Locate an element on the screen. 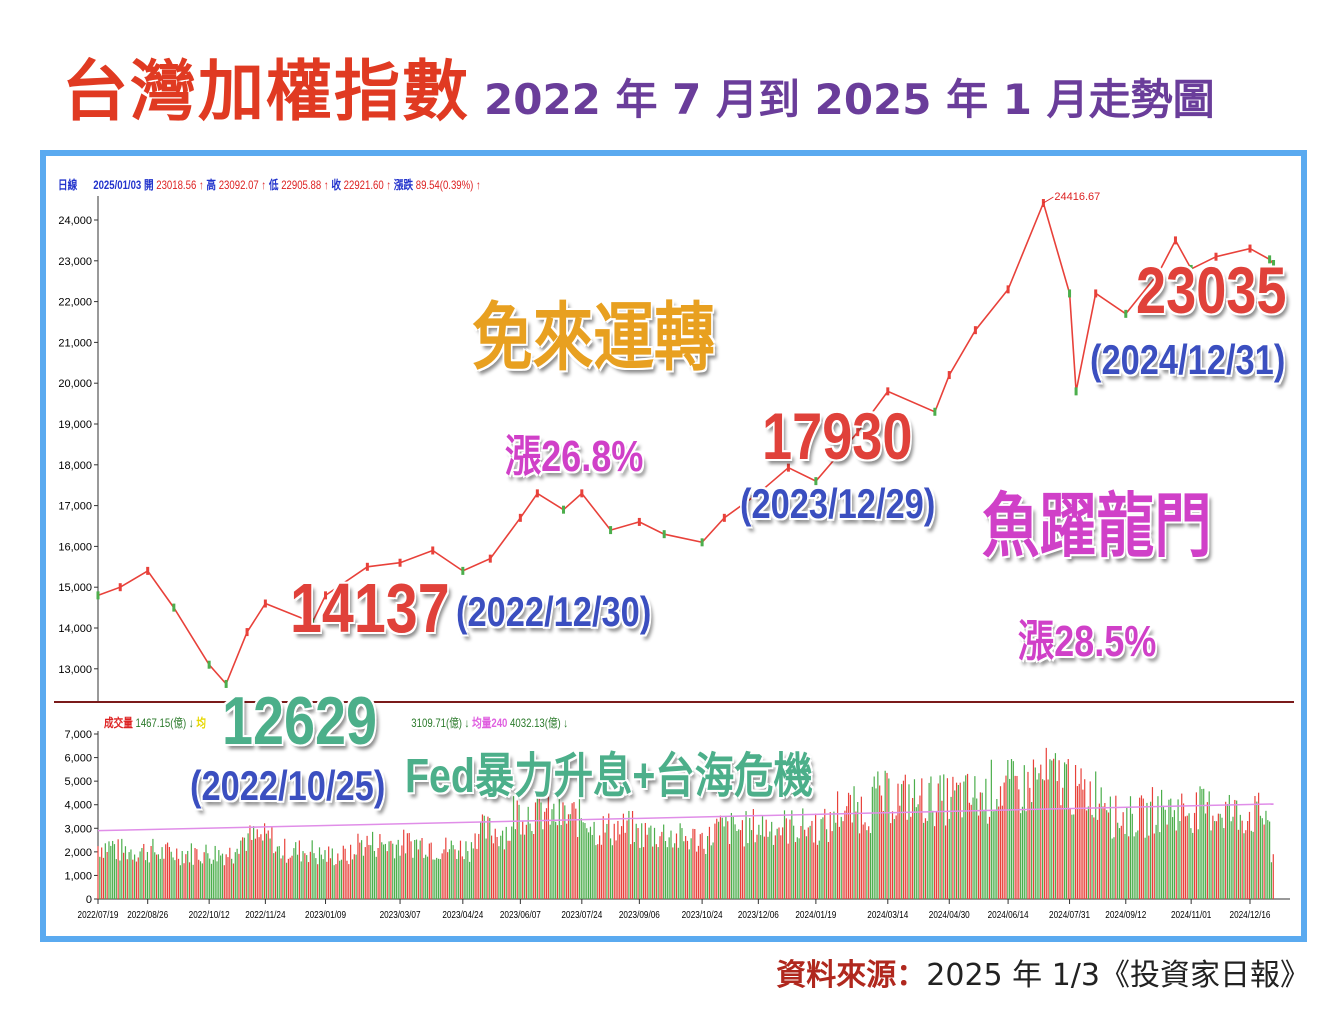  price-tick-label: 23,000 is located at coordinates (75, 262).